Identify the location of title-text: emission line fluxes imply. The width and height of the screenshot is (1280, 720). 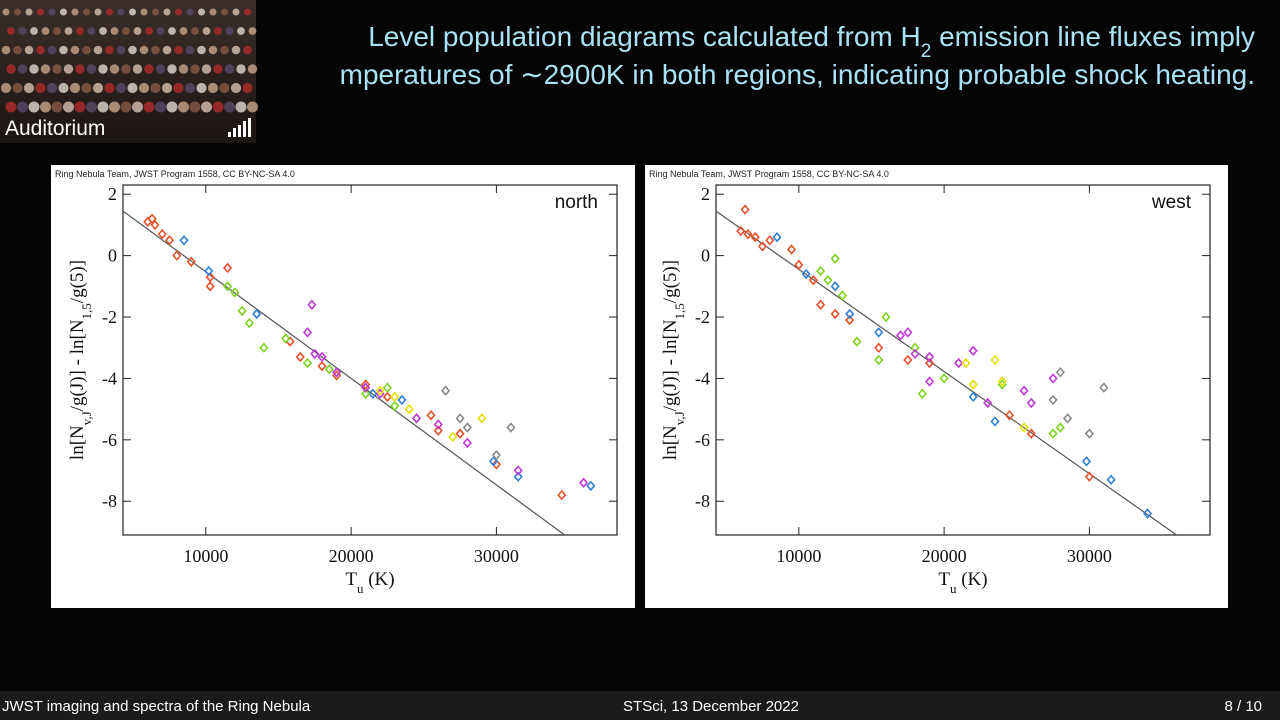
(1093, 36).